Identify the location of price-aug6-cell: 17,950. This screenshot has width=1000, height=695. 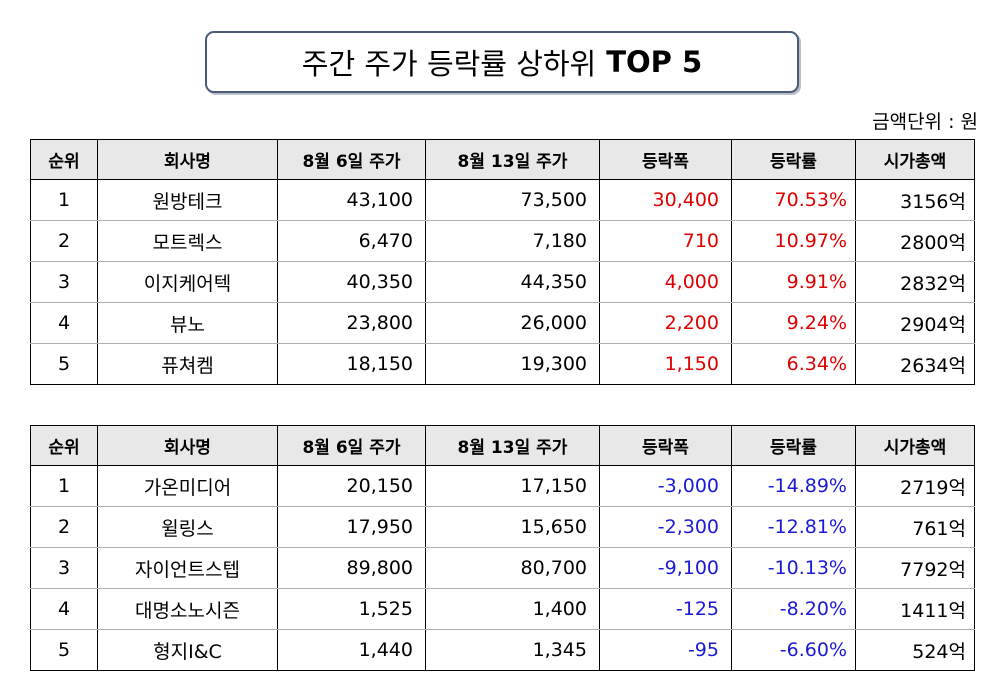
(351, 527).